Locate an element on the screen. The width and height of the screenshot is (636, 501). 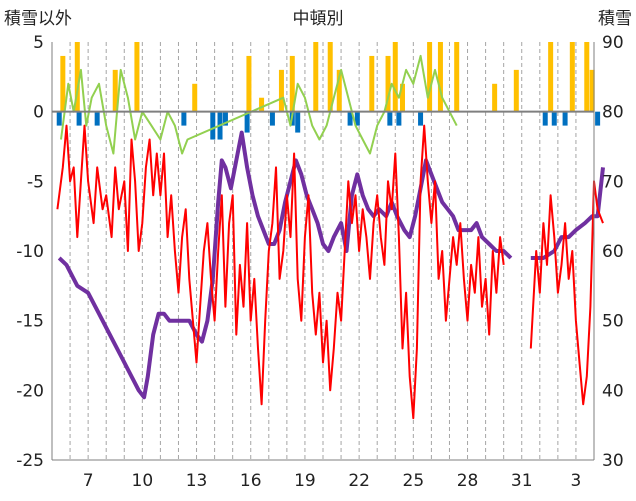
y-left-tick-label: 5 is located at coordinates (38, 43).